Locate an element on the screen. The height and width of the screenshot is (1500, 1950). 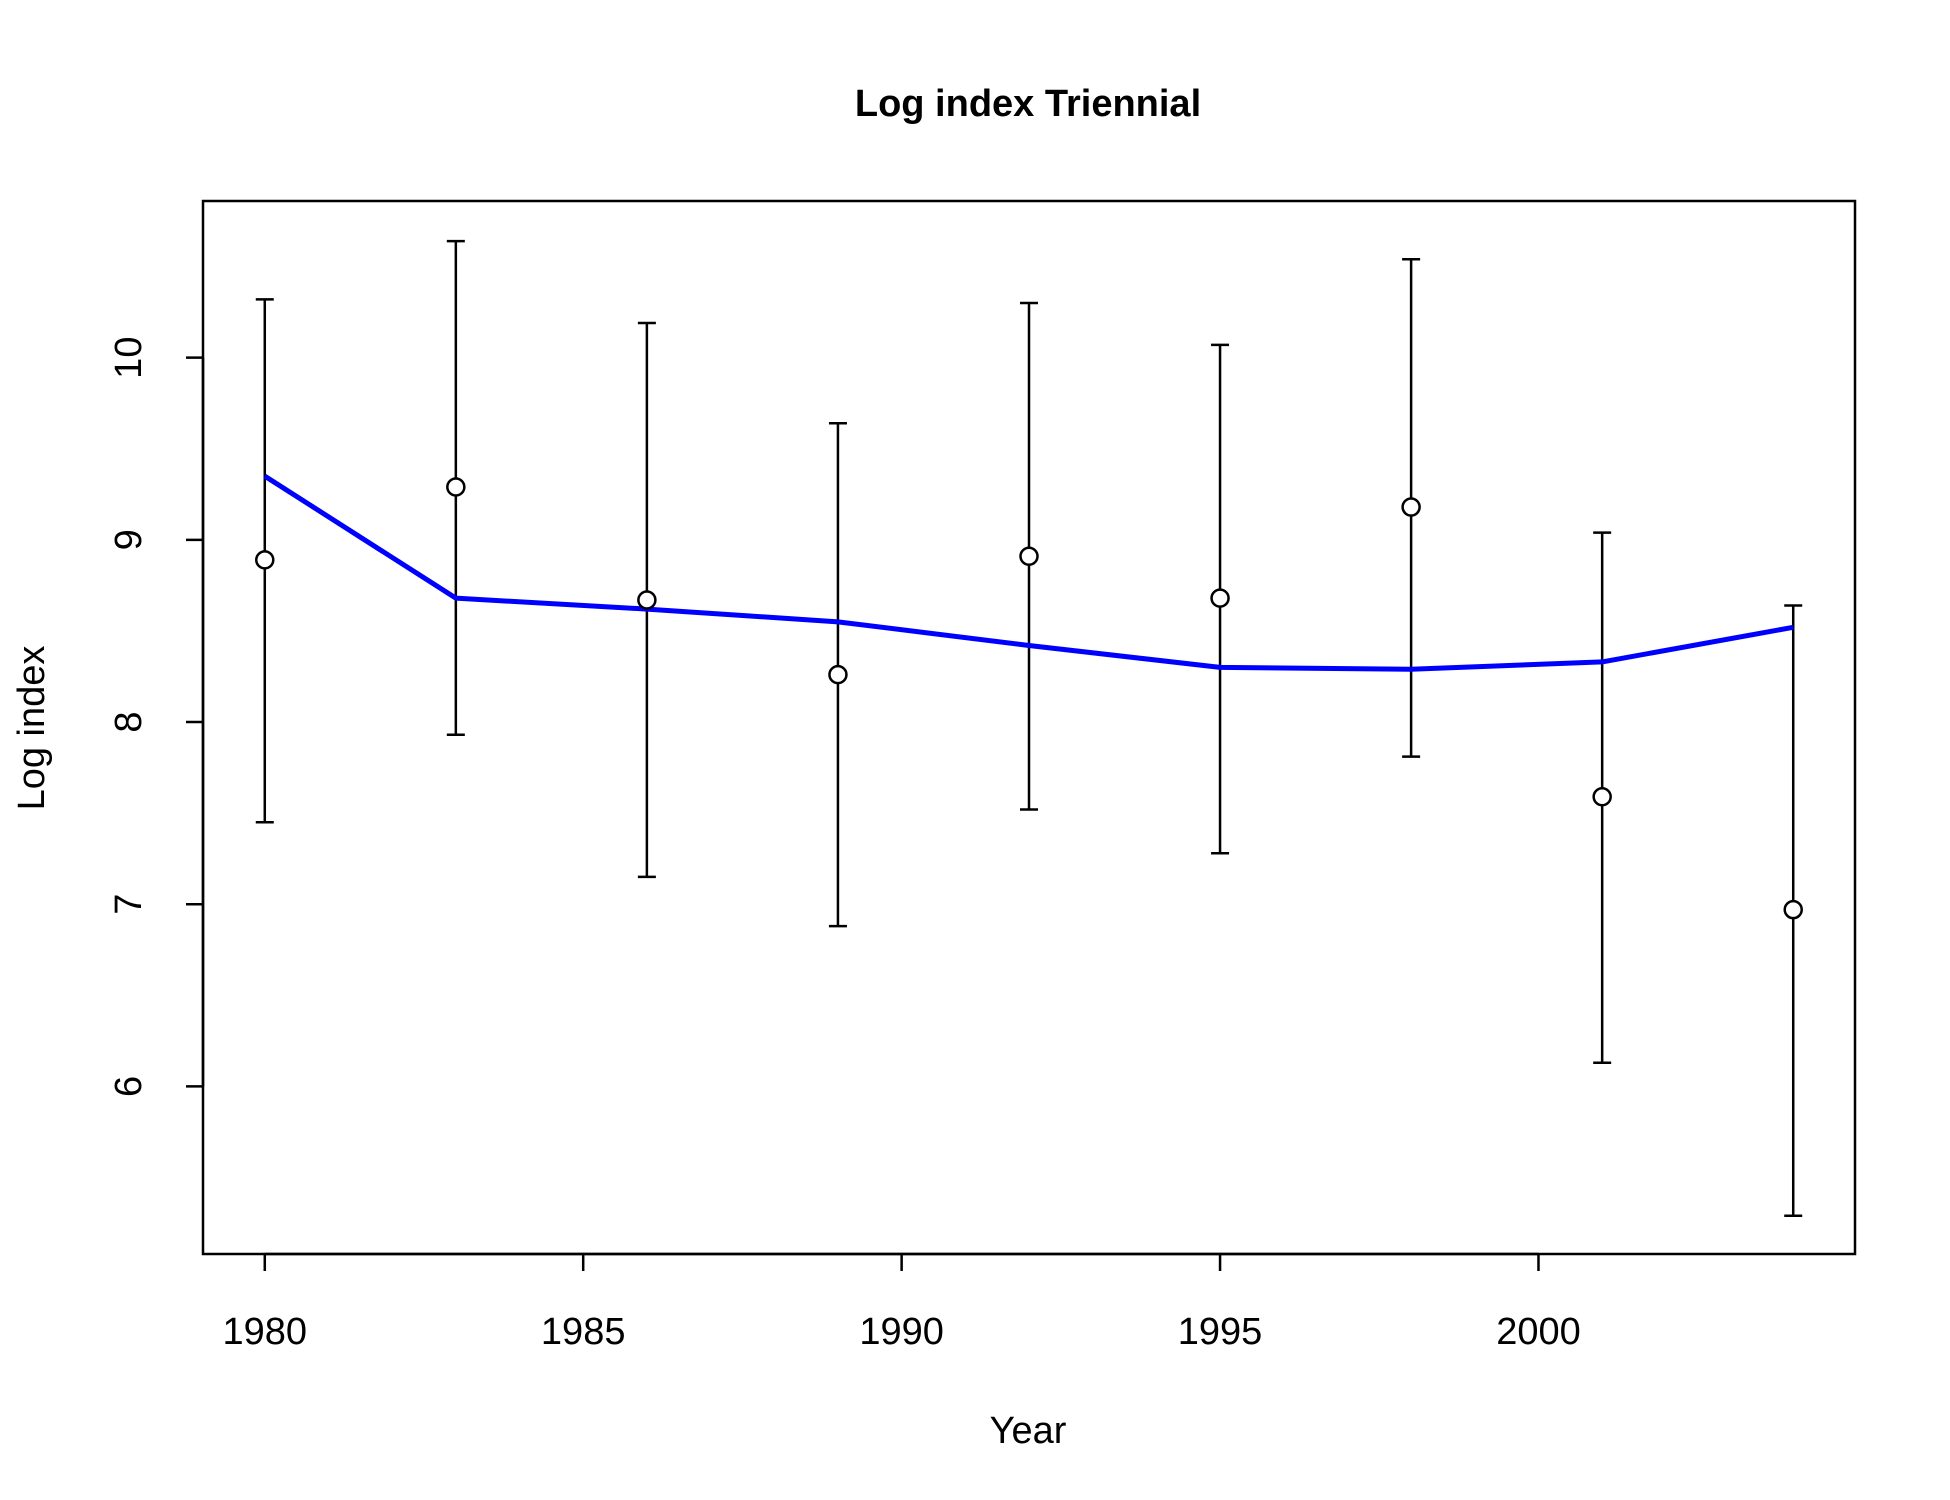
y-tick-label: 9 is located at coordinates (129, 539).